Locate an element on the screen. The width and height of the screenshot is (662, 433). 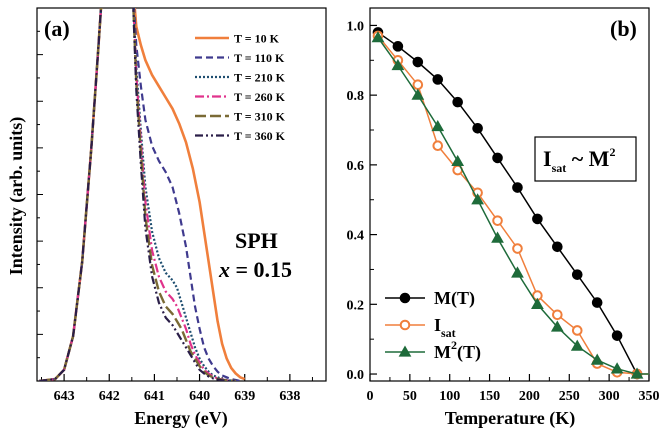
panel-b-annotation-box: Isat ~ M2 is located at coordinates (585, 159).